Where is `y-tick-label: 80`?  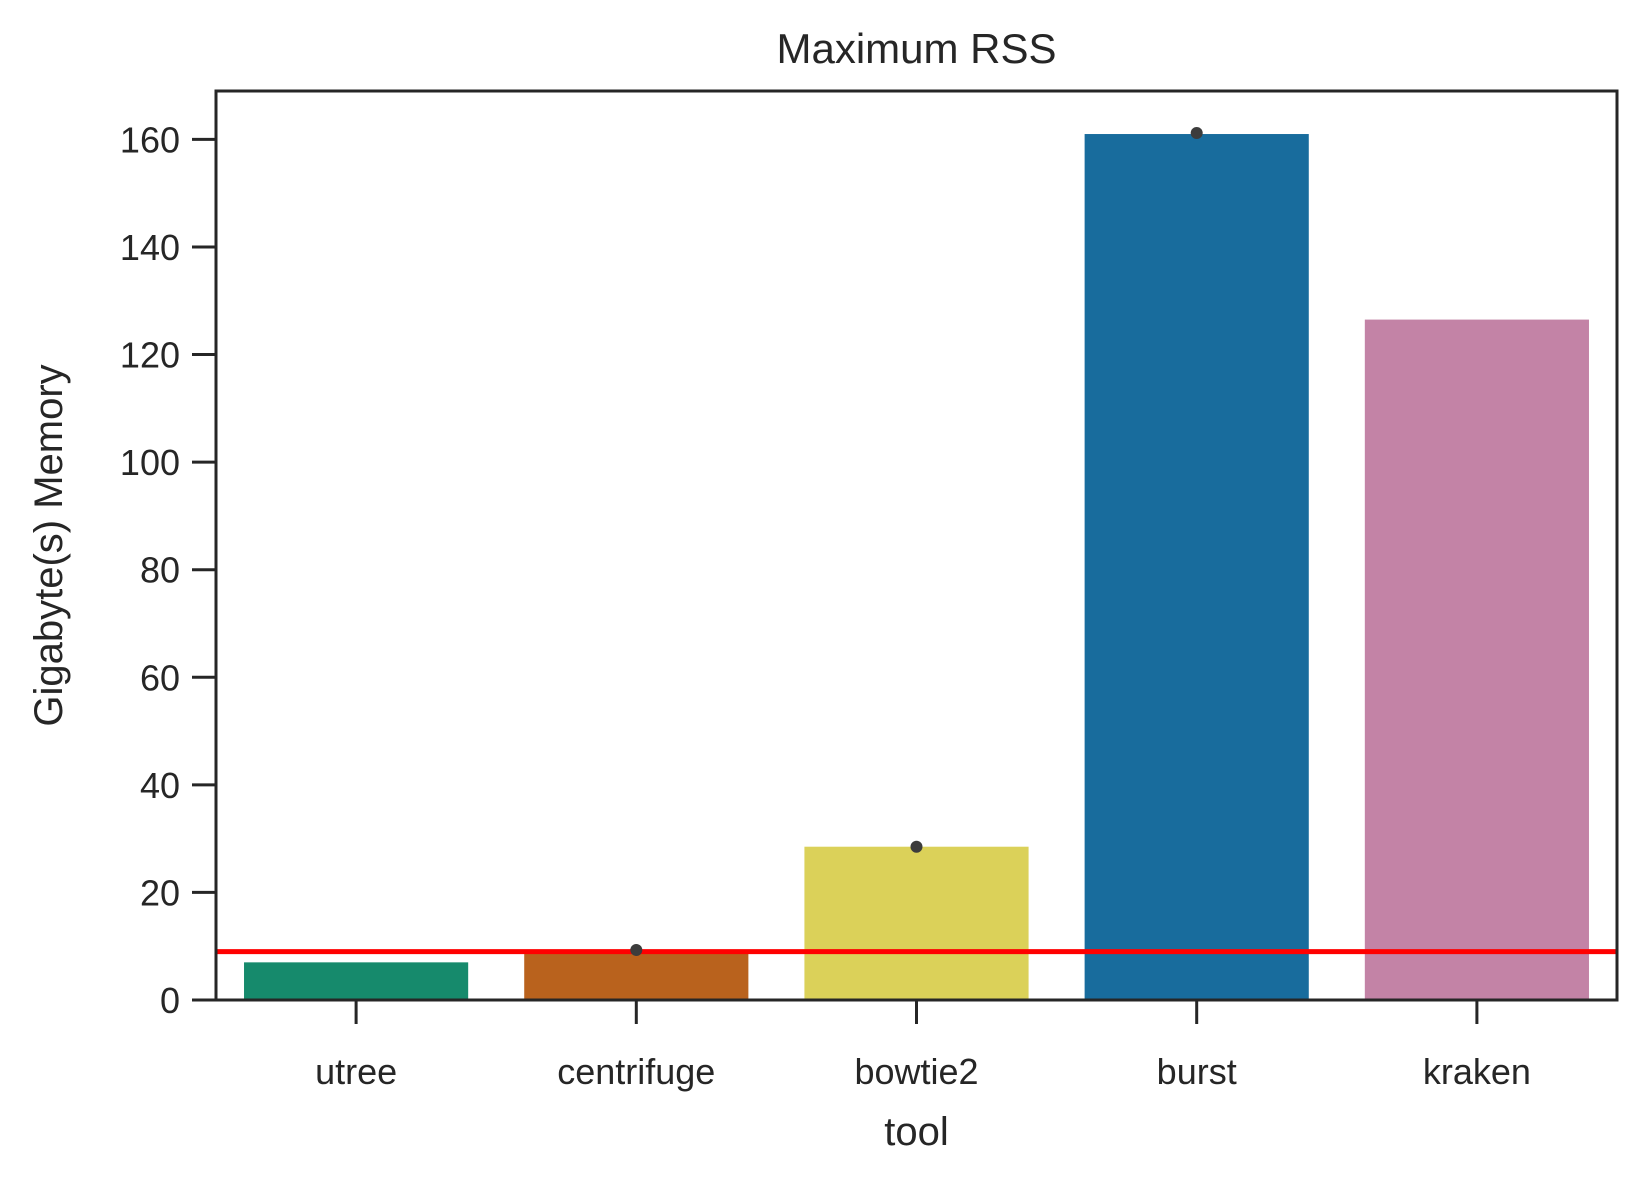 y-tick-label: 80 is located at coordinates (160, 570).